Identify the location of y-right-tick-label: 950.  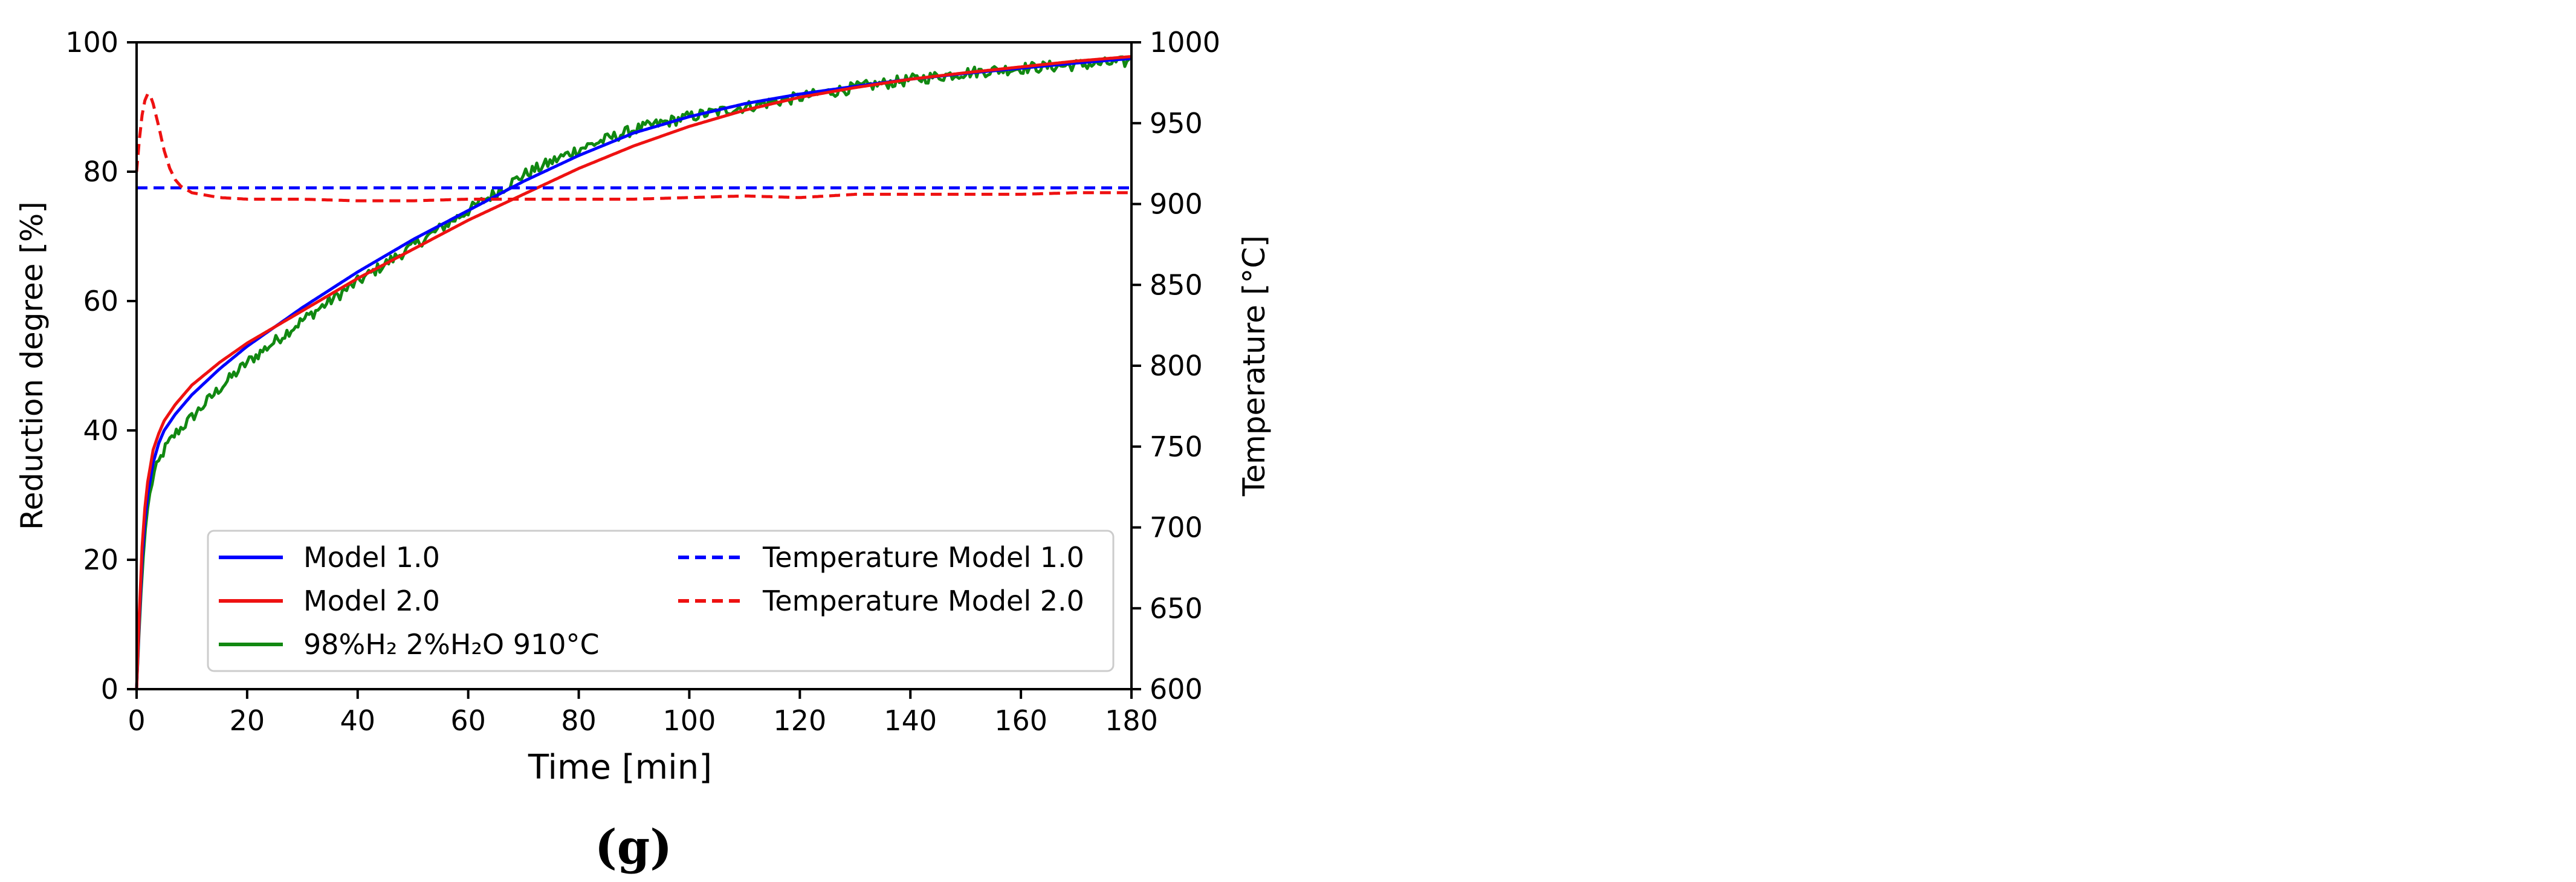
(1176, 123).